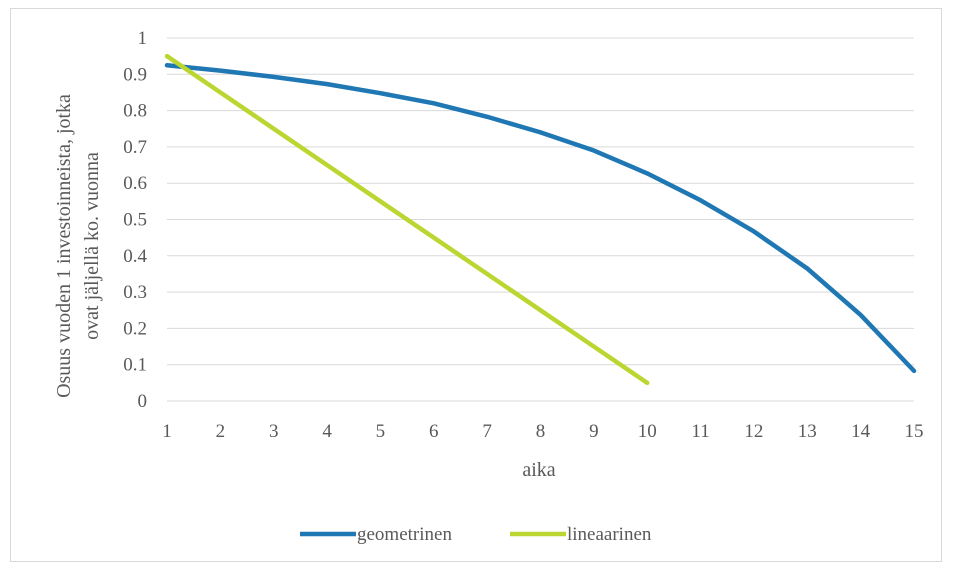 The image size is (954, 567). What do you see at coordinates (807, 431) in the screenshot?
I see `x-tick-label: 13` at bounding box center [807, 431].